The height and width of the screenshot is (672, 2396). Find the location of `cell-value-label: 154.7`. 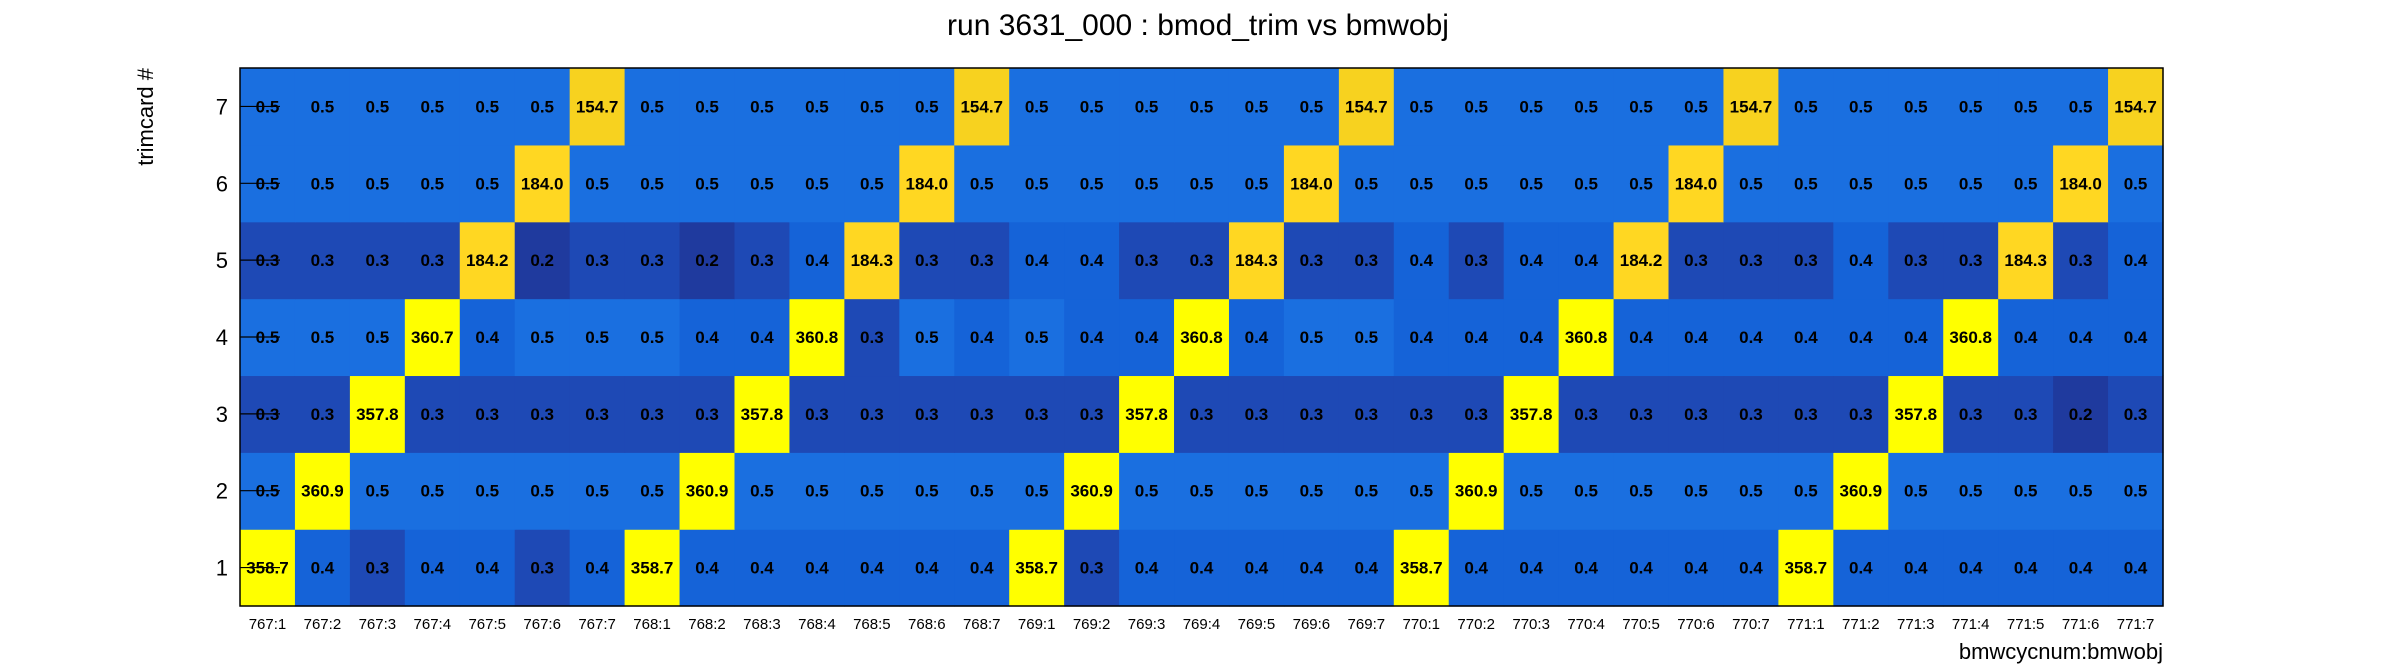

cell-value-label: 154.7 is located at coordinates (1366, 106).